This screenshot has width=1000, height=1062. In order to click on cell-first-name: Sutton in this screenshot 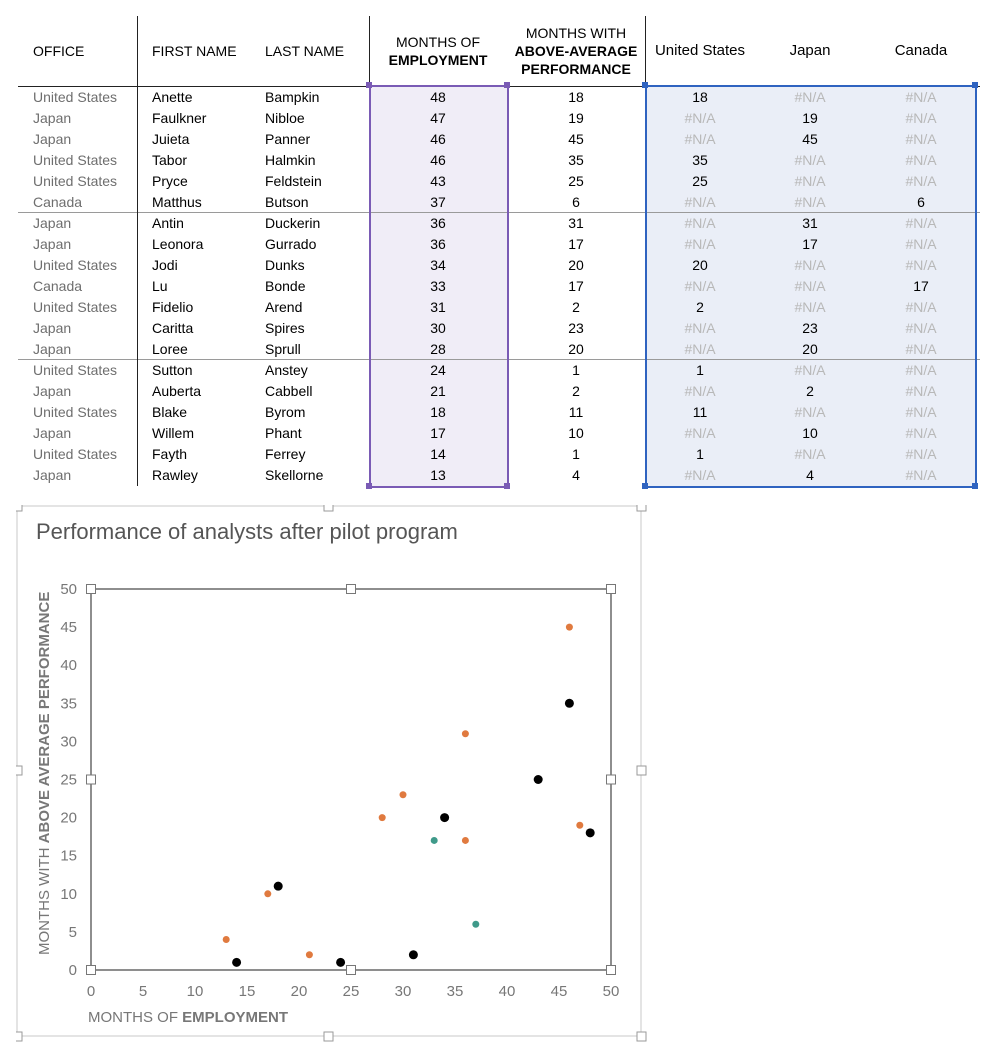, I will do `click(172, 370)`.